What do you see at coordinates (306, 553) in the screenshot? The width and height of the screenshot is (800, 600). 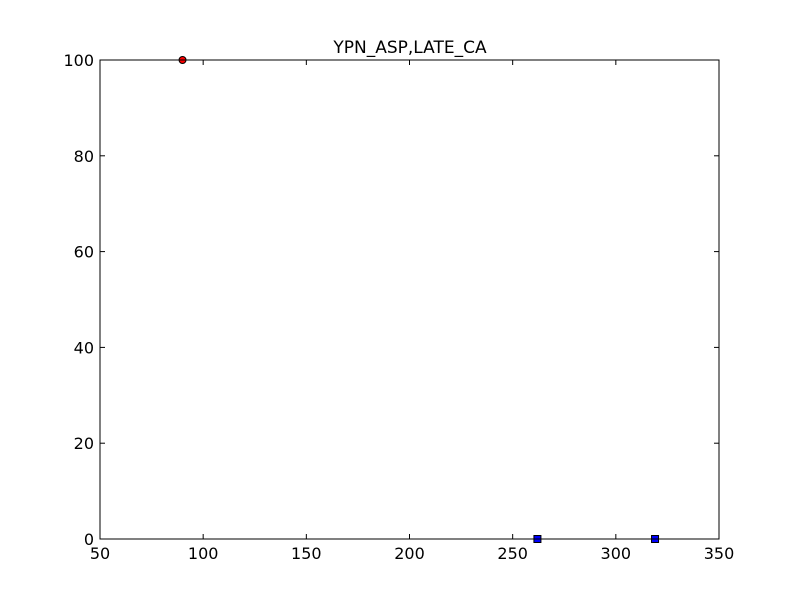 I see `x-tick-label: 150` at bounding box center [306, 553].